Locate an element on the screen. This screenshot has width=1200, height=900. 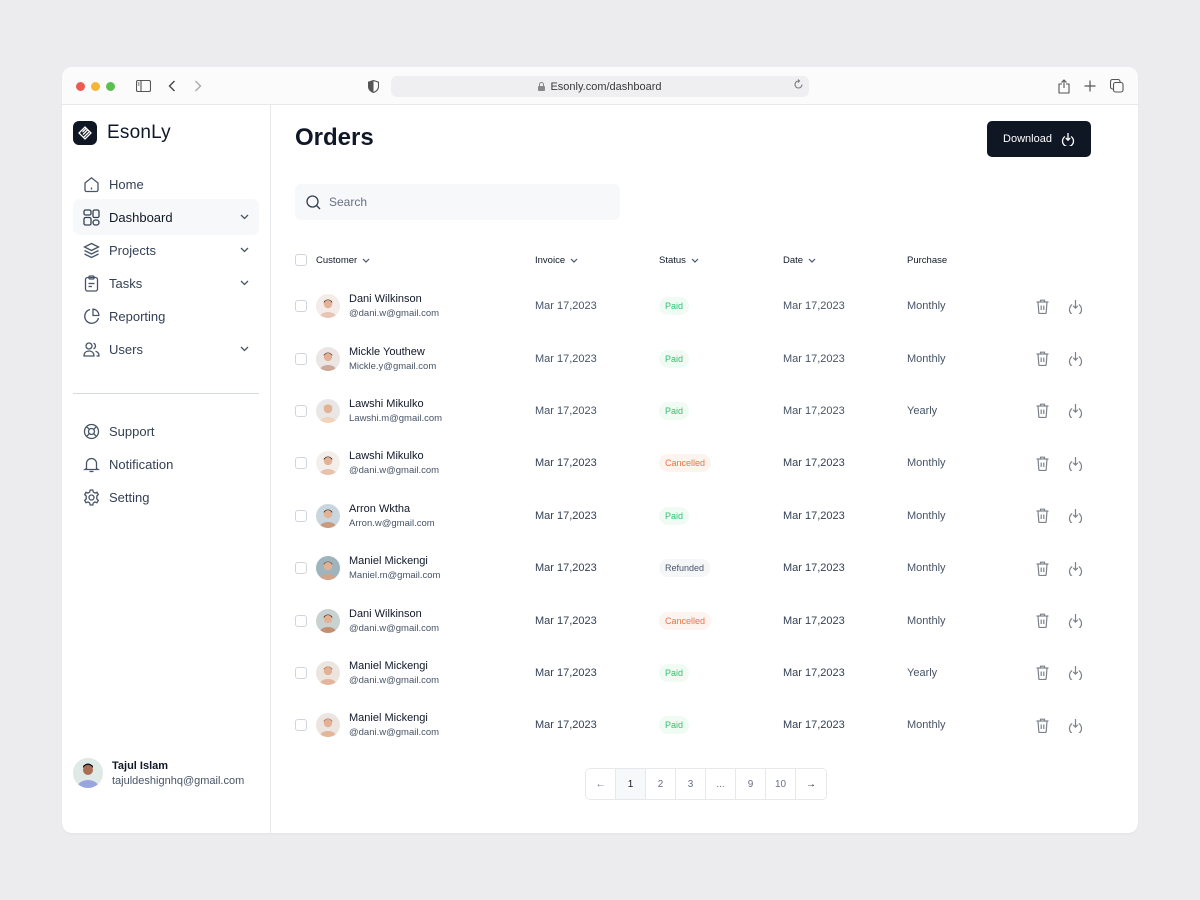
sidebar-item-label: Projects is located at coordinates (132, 250).